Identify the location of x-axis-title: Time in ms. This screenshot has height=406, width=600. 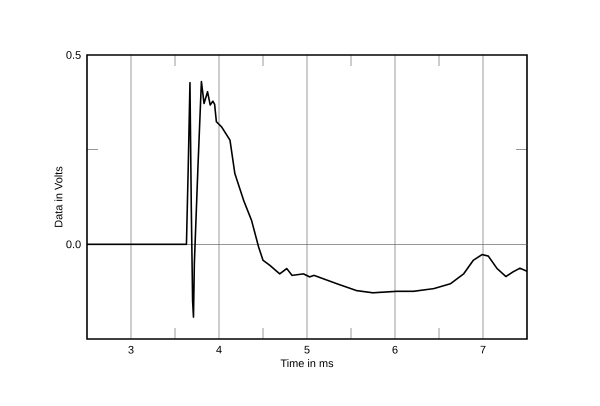
(307, 363).